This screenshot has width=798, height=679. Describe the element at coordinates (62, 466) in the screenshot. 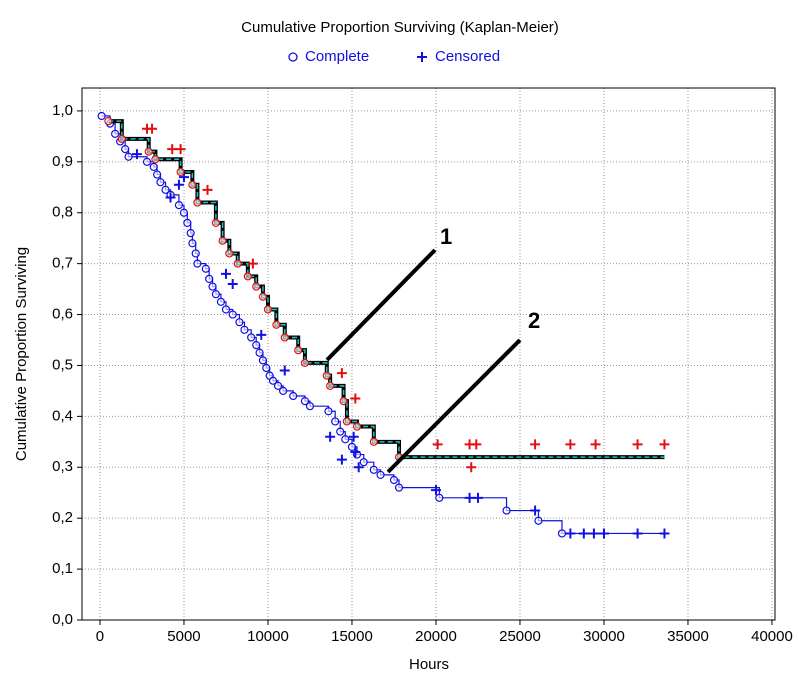

I see `y-tick-label: 0,3` at that location.